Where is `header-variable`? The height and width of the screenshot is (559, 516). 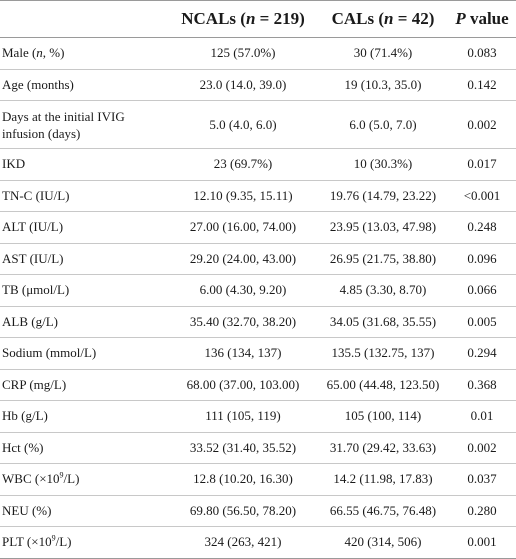
header-variable is located at coordinates (84, 19).